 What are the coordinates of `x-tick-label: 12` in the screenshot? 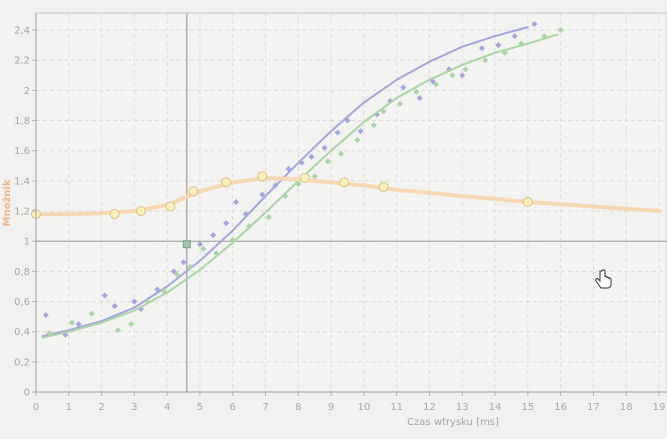 It's located at (429, 407).